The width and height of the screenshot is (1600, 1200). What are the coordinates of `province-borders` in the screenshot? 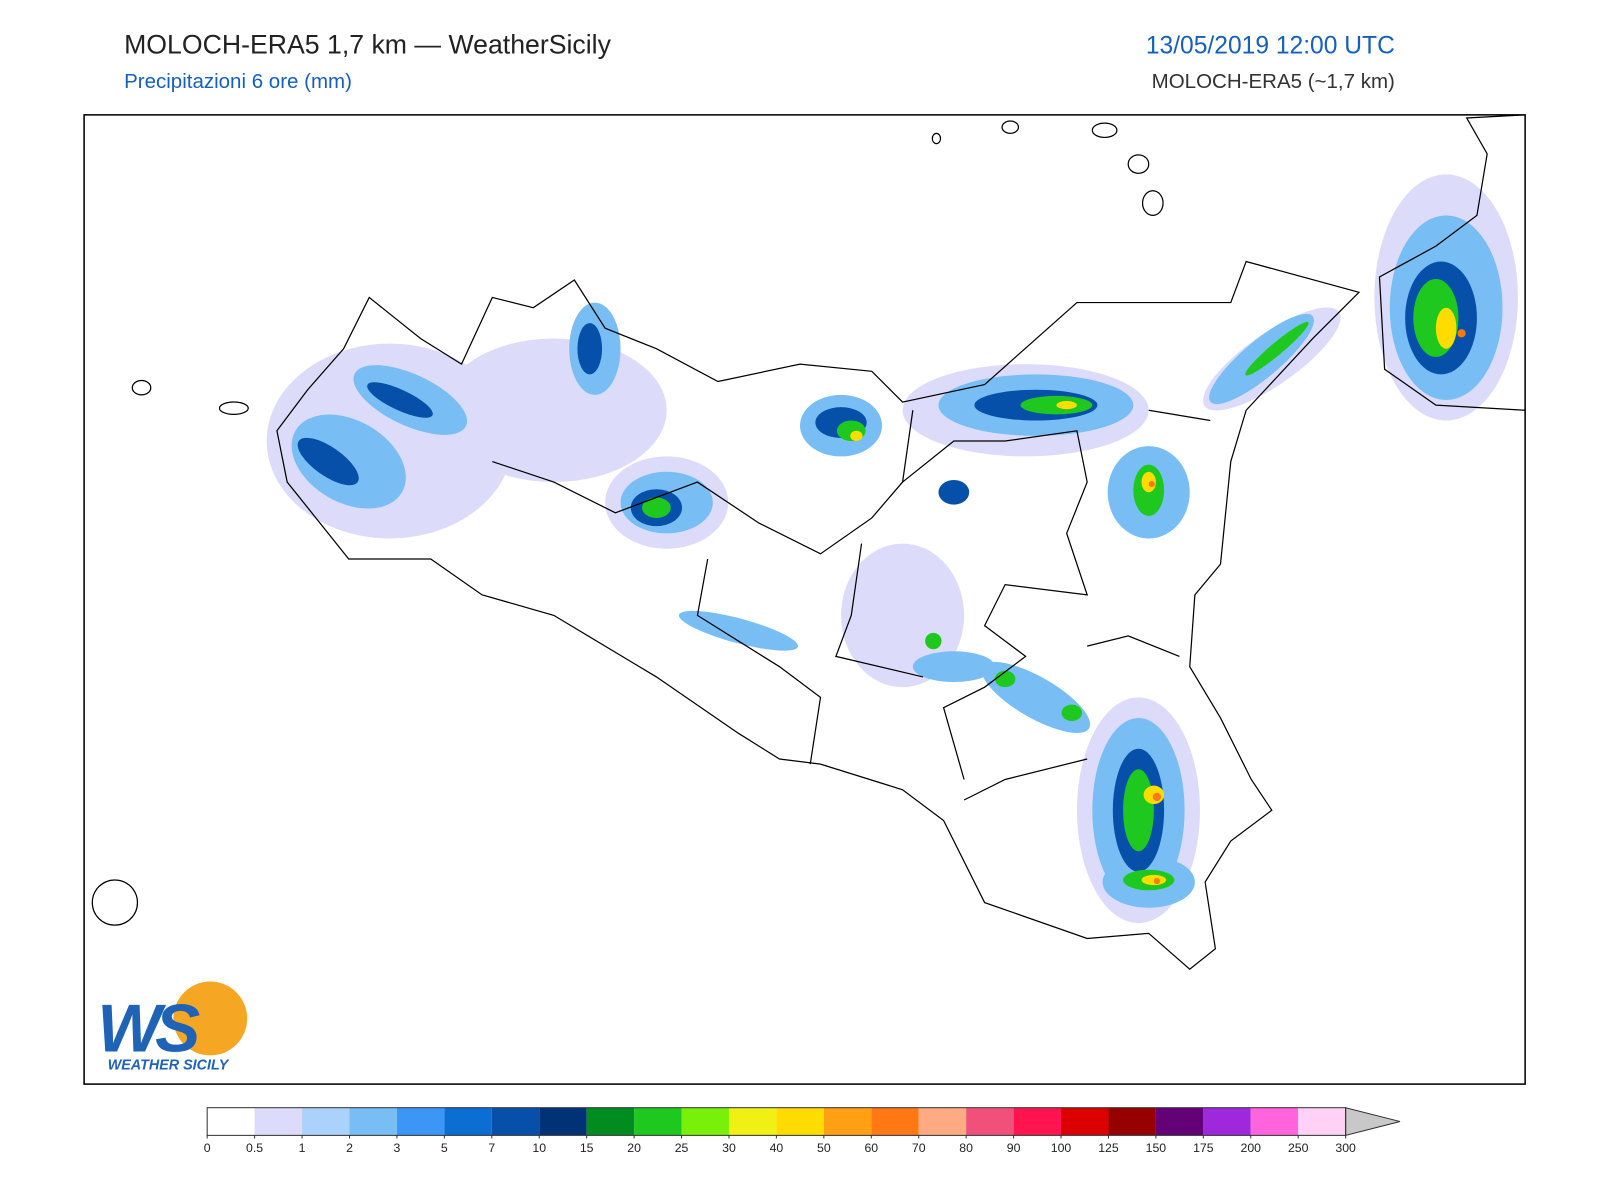 It's located at (851, 605).